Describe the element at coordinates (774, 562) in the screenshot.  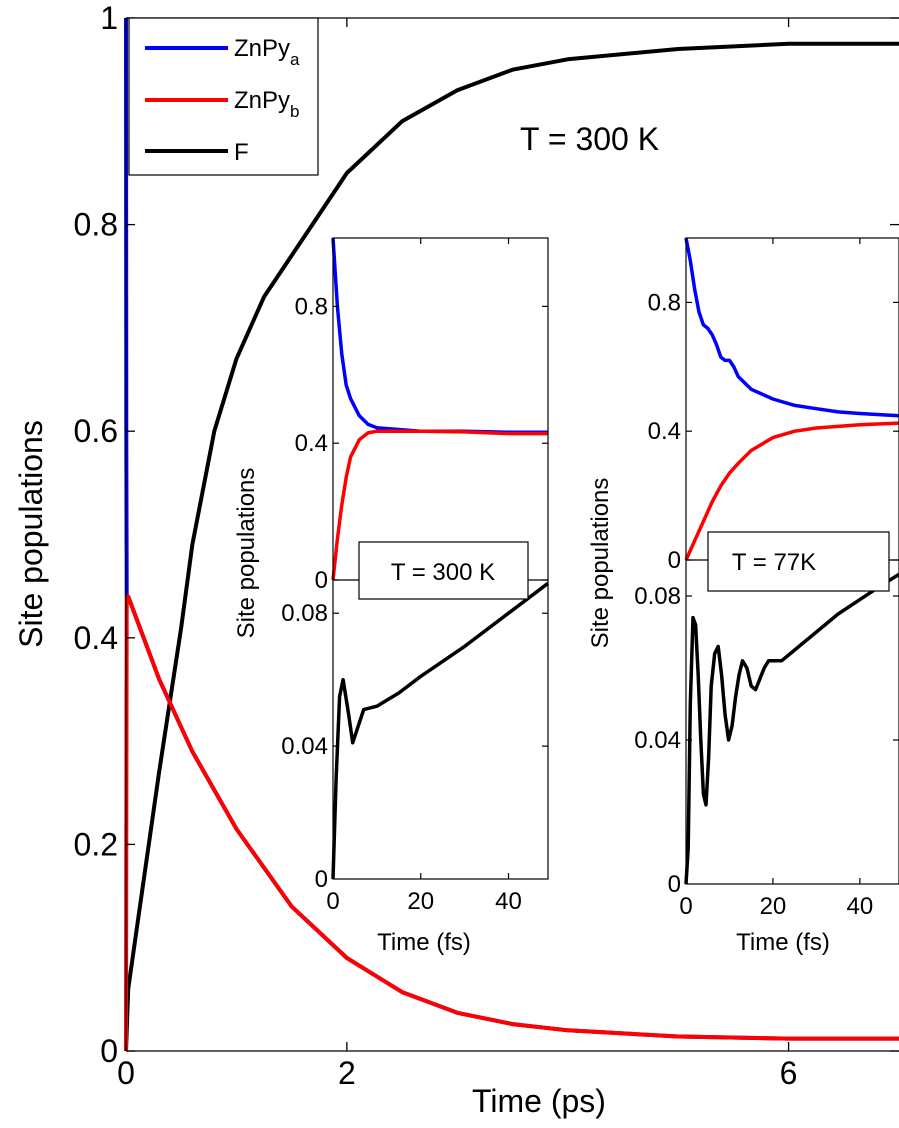
I see `inset-77k-annotation: T = 77K` at that location.